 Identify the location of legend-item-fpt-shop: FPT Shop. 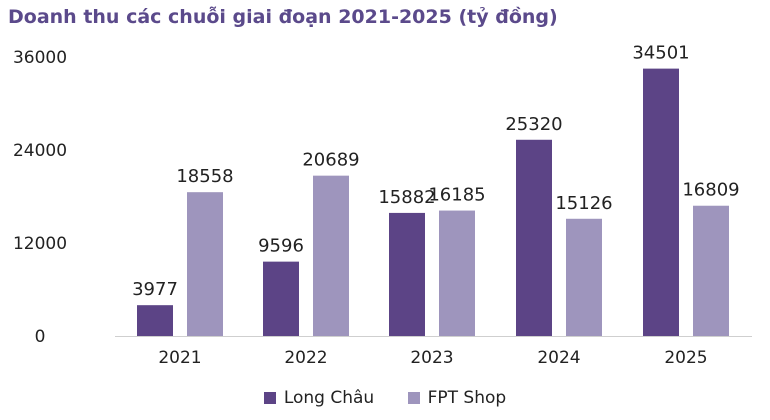
(457, 398).